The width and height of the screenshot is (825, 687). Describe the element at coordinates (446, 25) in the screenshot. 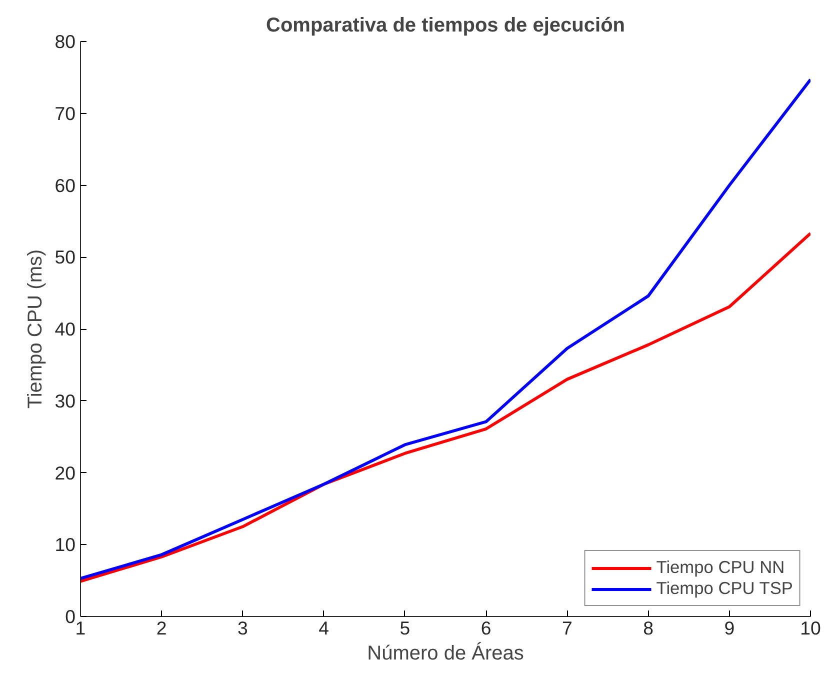

I see `chart-title: Comparativa de tiempos de ejecución` at that location.